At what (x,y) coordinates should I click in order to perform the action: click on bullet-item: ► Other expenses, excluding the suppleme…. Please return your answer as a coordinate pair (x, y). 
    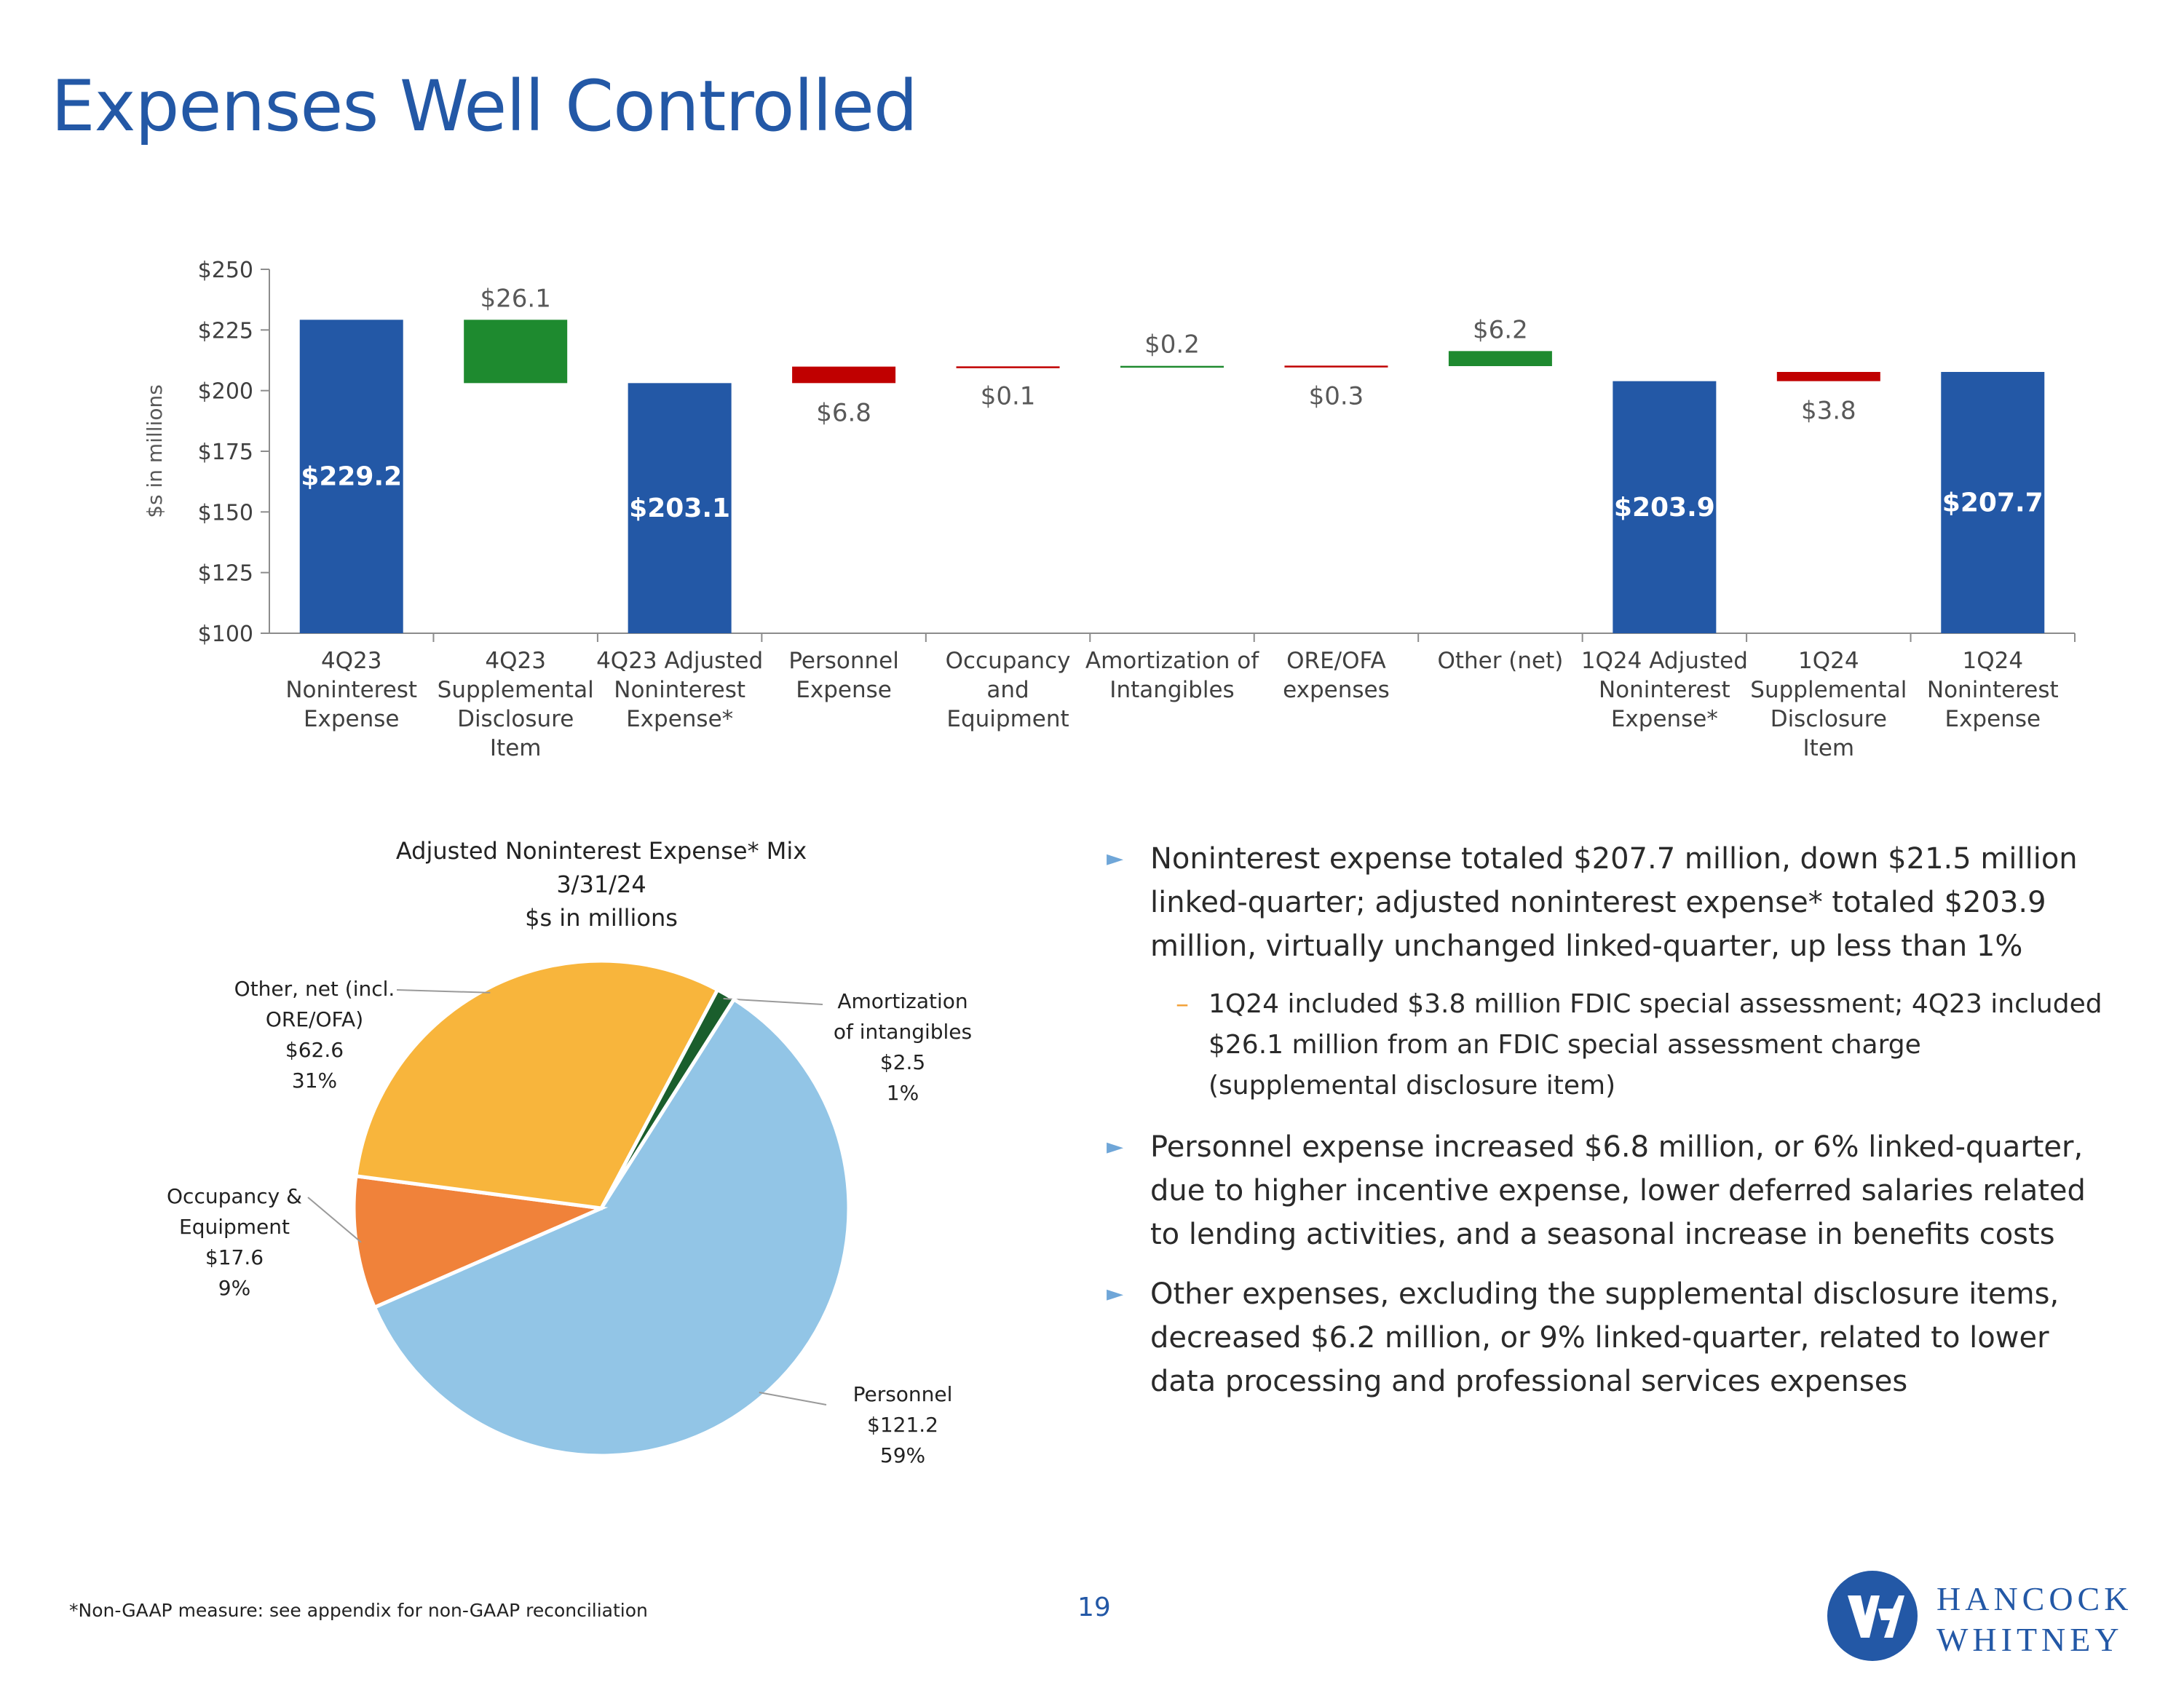
    Looking at the image, I should click on (1609, 1337).